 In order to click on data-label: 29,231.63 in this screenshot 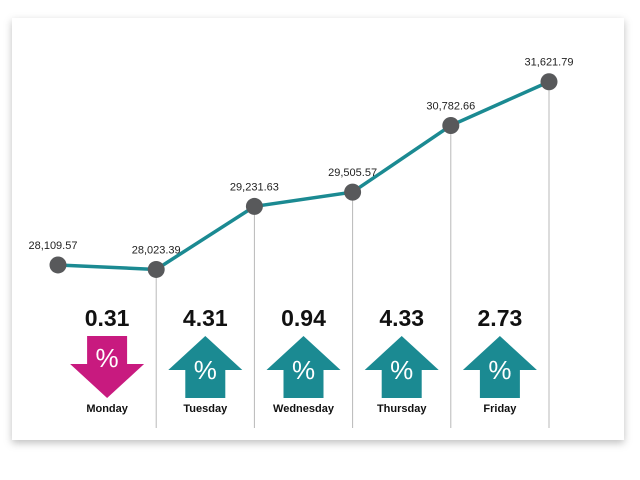, I will do `click(254, 187)`.